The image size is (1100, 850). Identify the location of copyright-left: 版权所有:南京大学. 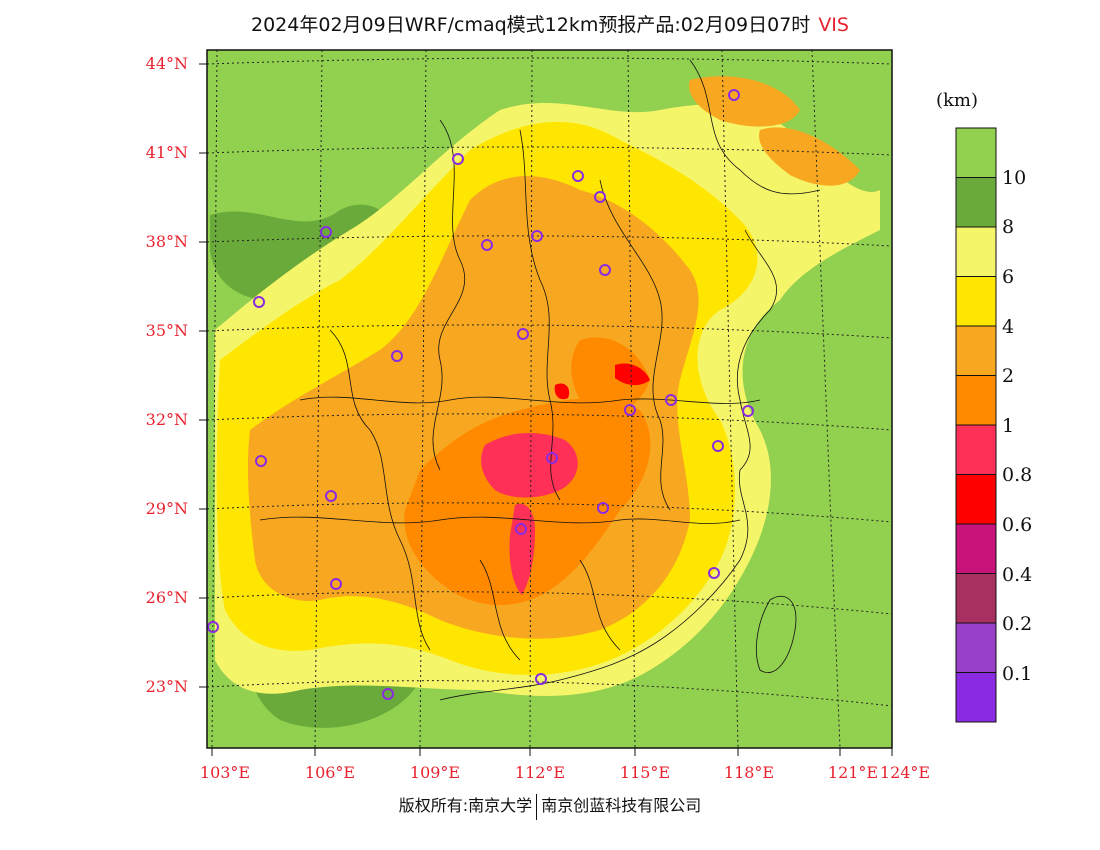
(465, 805).